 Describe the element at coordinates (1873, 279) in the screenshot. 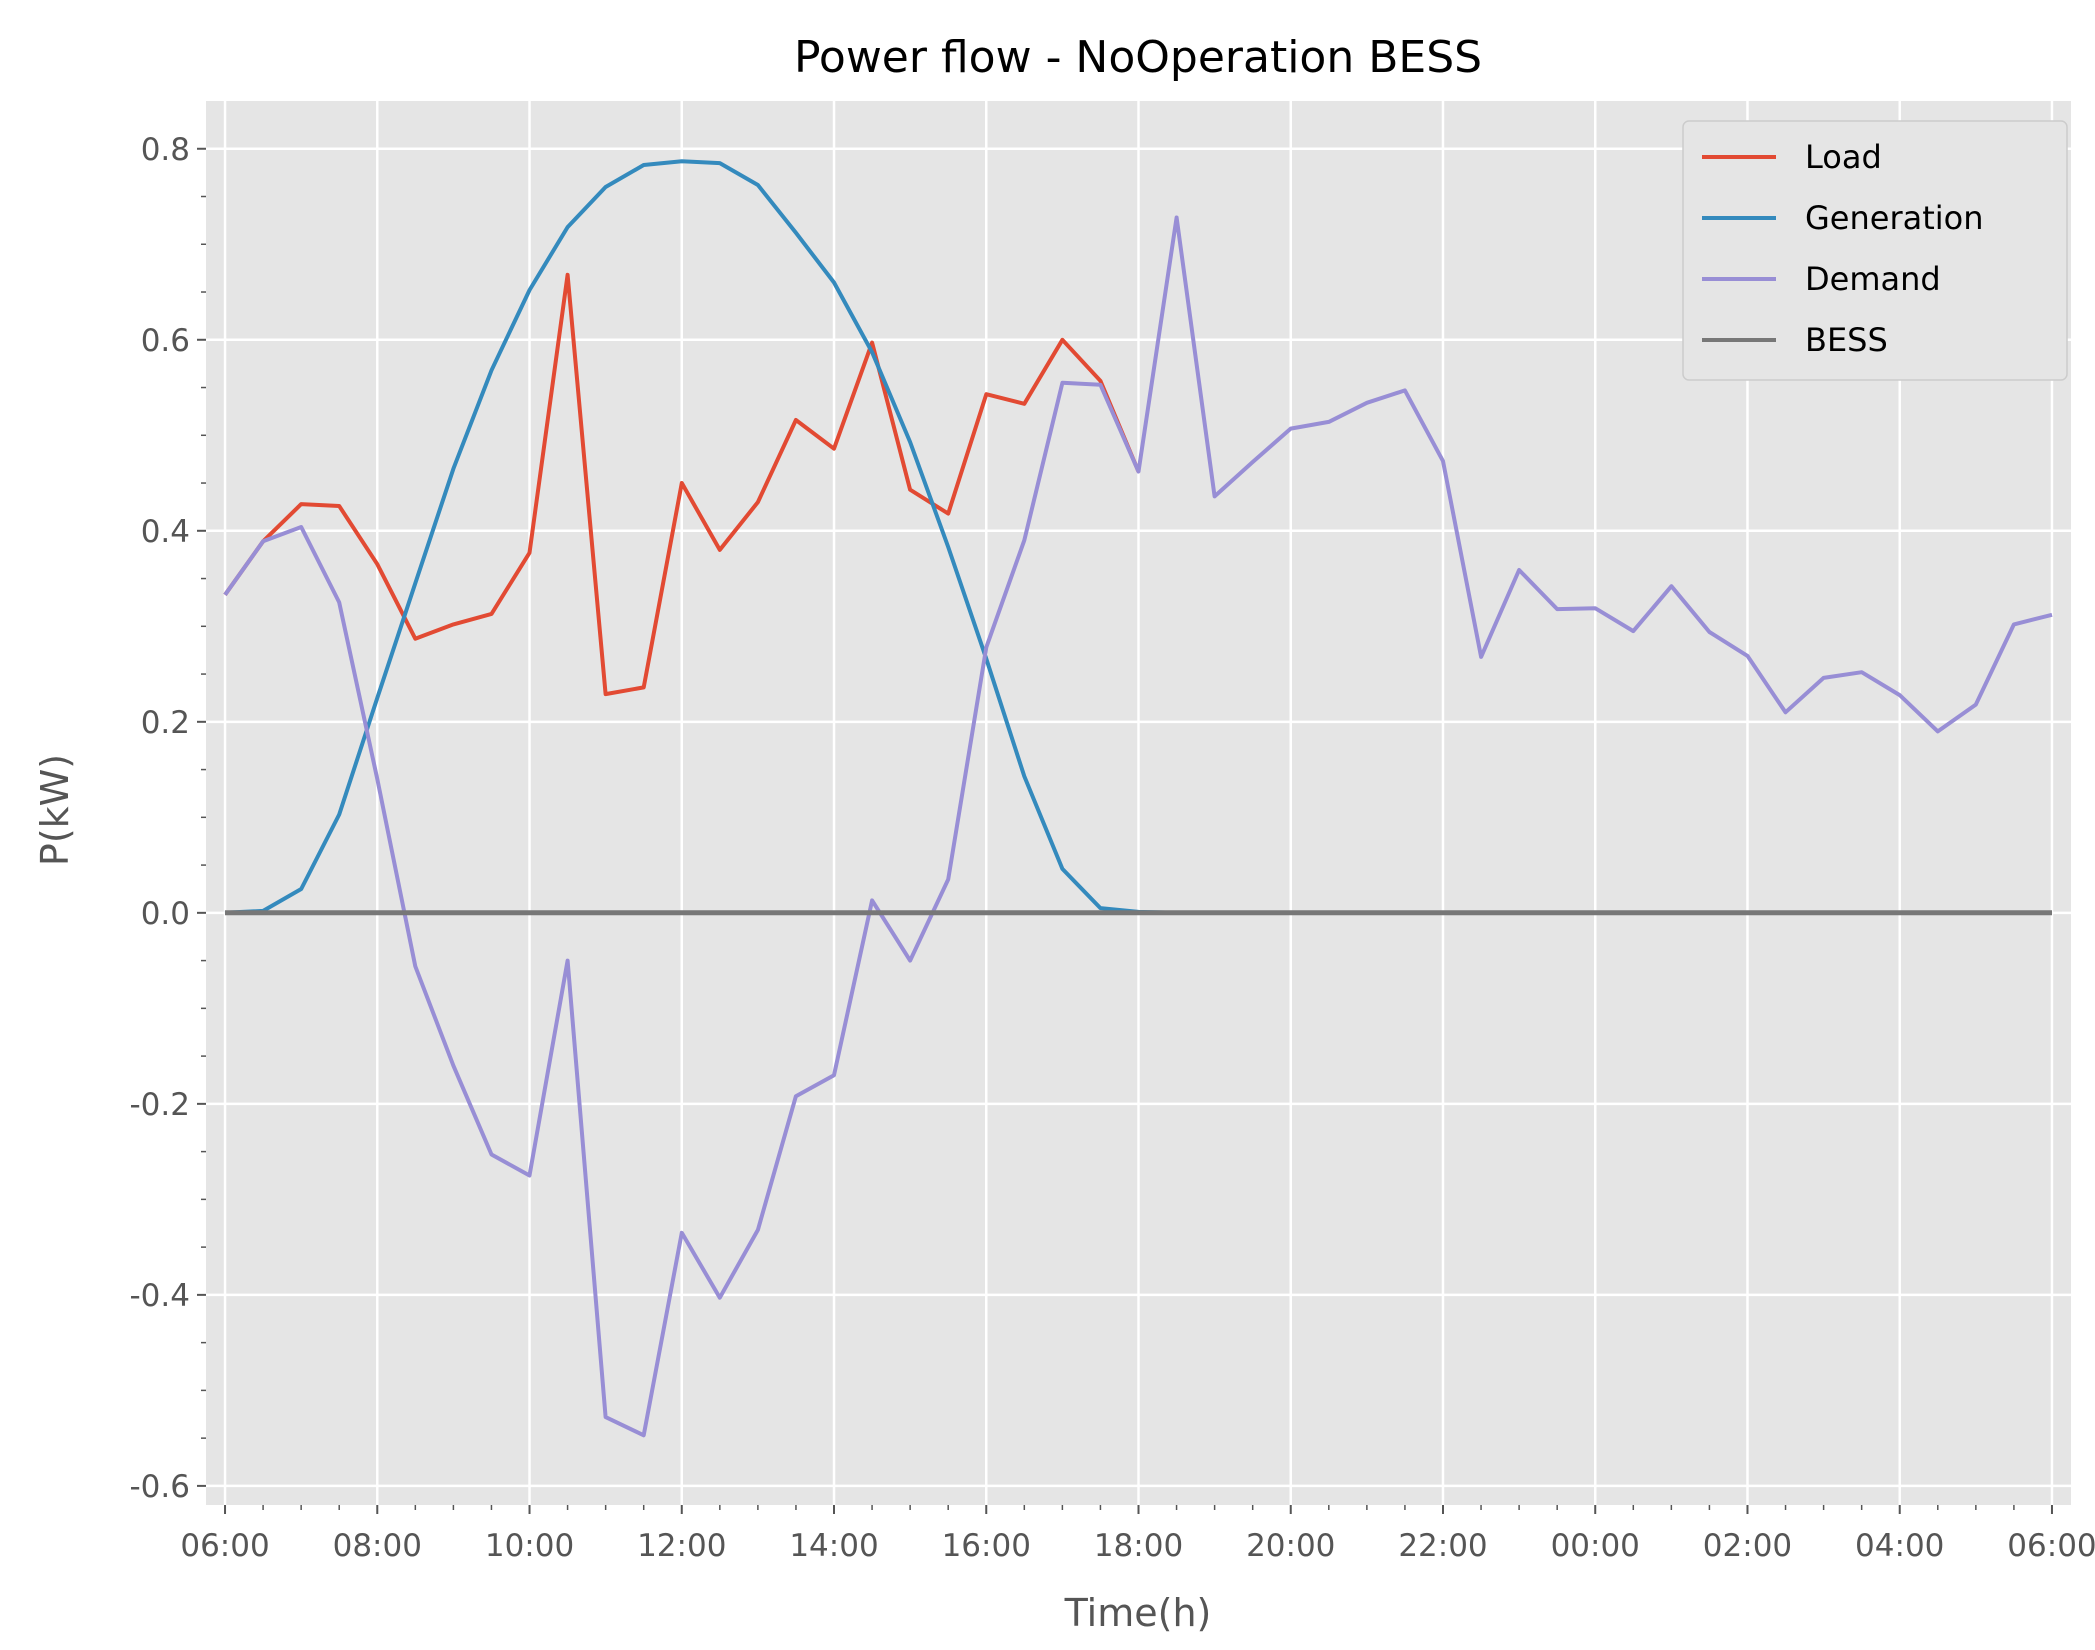

I see `legend-label-demand: Demand` at that location.